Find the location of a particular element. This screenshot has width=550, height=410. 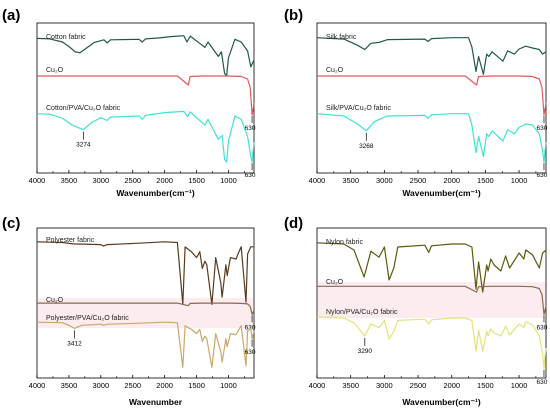

annotation-label: 3412 is located at coordinates (74, 343).